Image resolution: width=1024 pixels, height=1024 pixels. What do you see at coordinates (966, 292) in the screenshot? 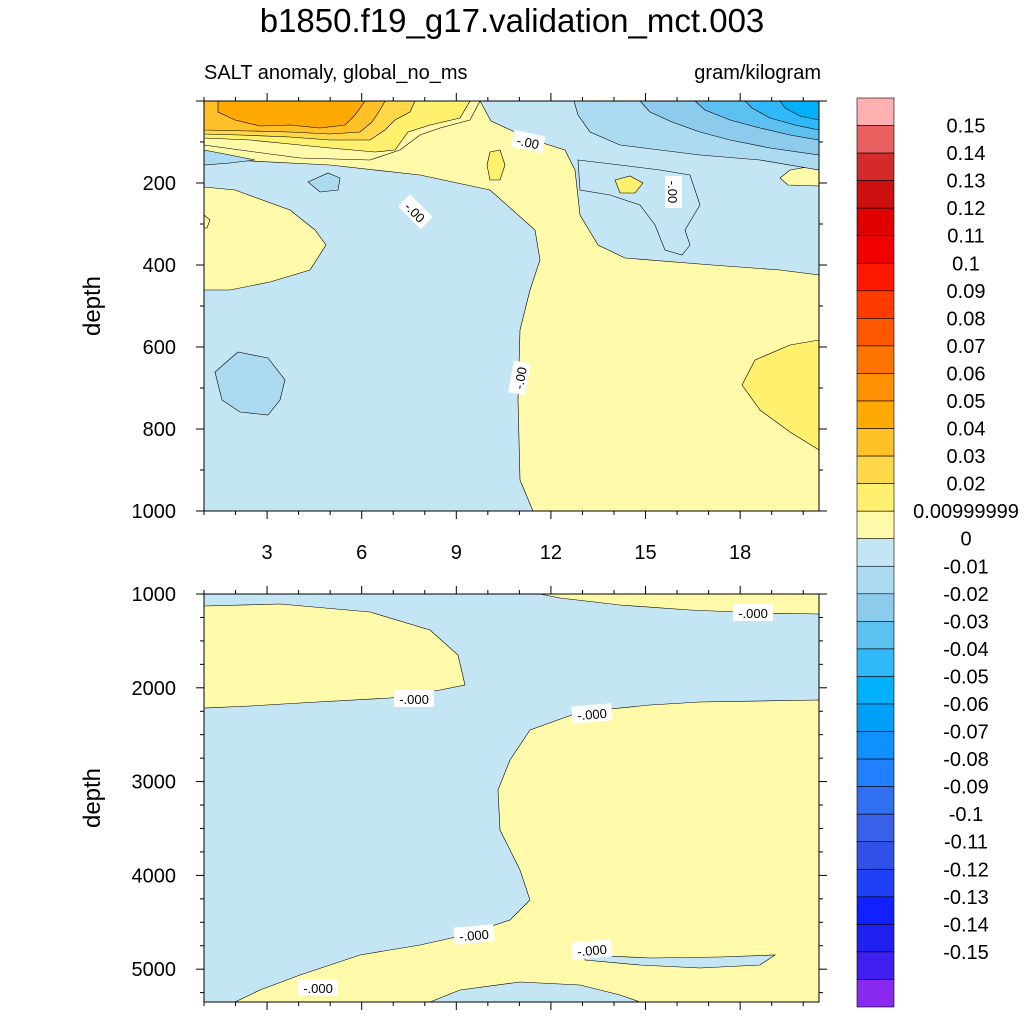
I see `colorbar-level-label: 0.09` at bounding box center [966, 292].